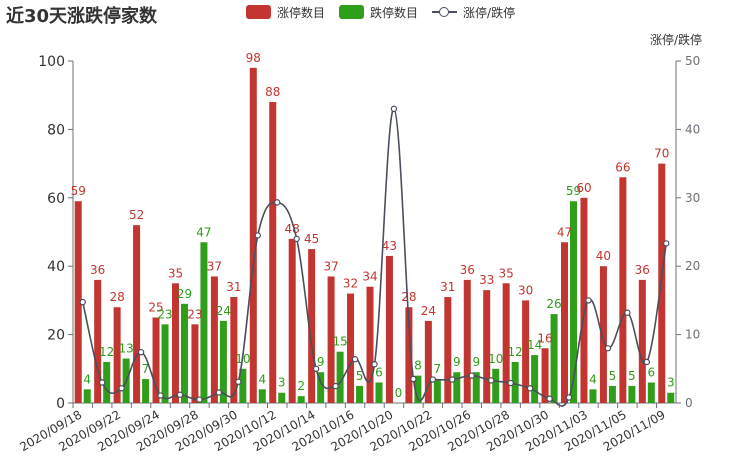  Describe the element at coordinates (389, 246) in the screenshot. I see `bar-up-label: 43` at that location.